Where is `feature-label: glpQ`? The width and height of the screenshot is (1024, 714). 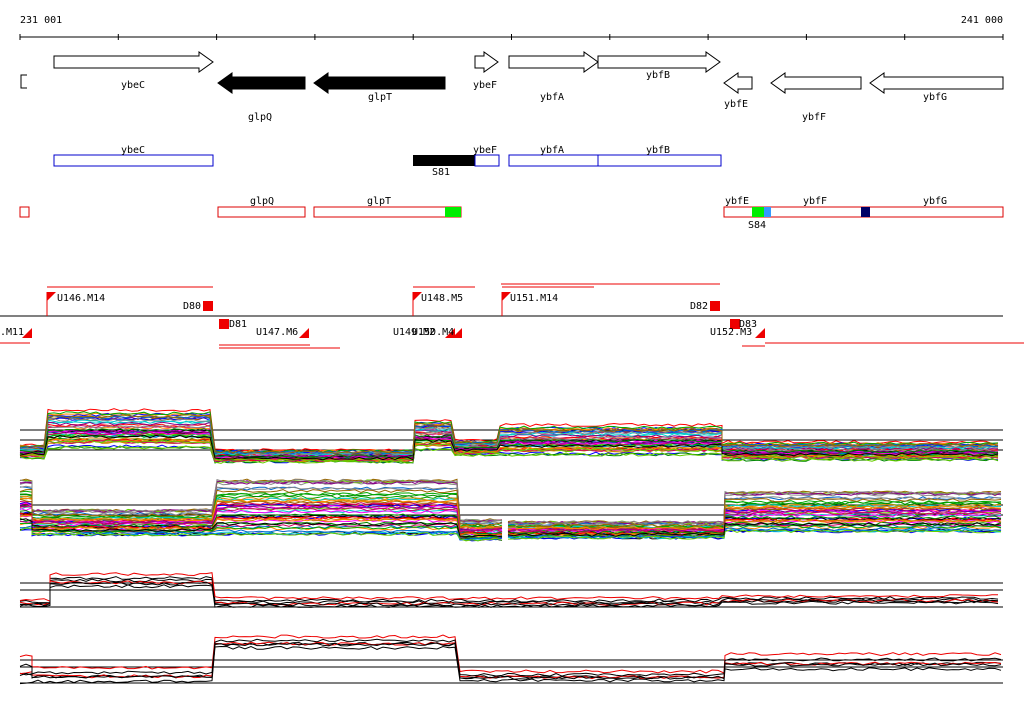 feature-label: glpQ is located at coordinates (262, 201).